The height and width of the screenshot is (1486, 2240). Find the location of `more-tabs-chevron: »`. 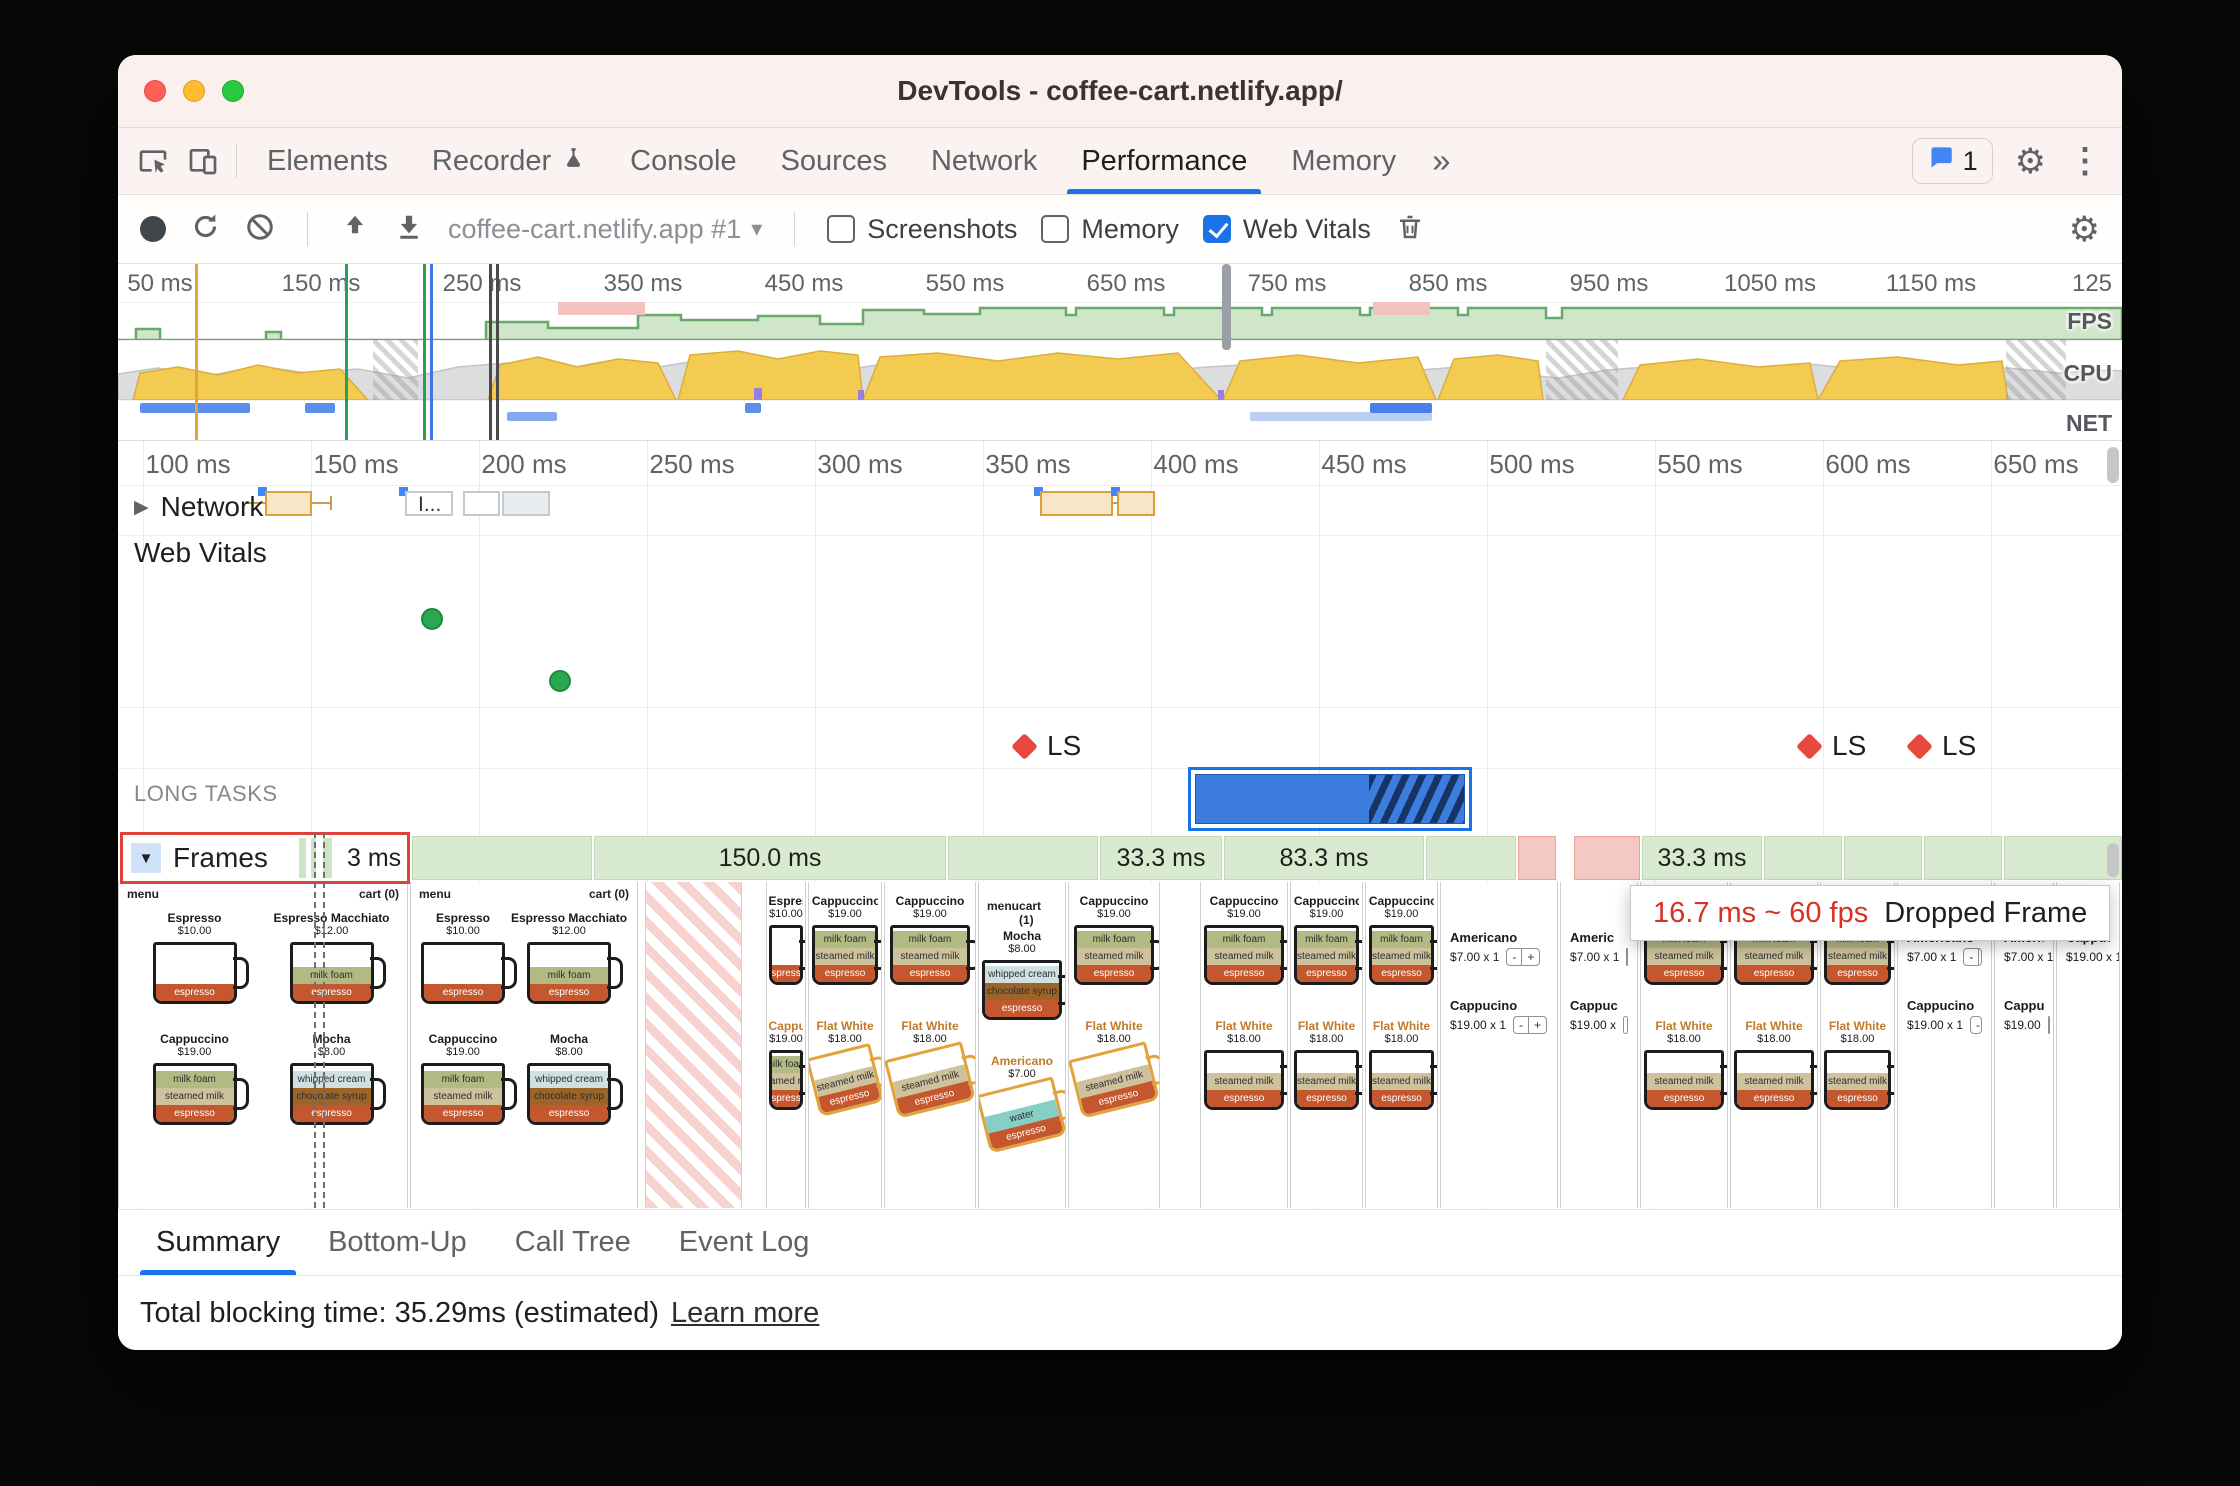

more-tabs-chevron: » is located at coordinates (1441, 160).